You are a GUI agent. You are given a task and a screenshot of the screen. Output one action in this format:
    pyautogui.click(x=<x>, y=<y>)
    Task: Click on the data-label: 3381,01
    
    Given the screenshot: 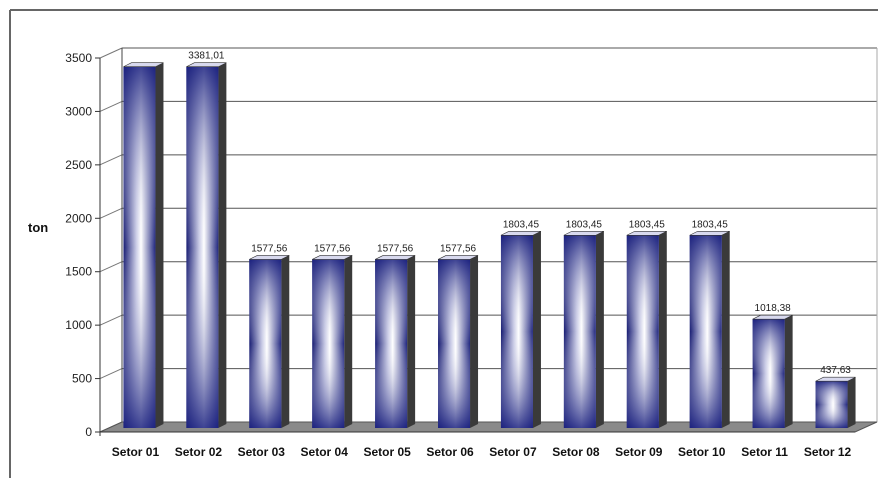 What is the action you would take?
    pyautogui.click(x=206, y=56)
    